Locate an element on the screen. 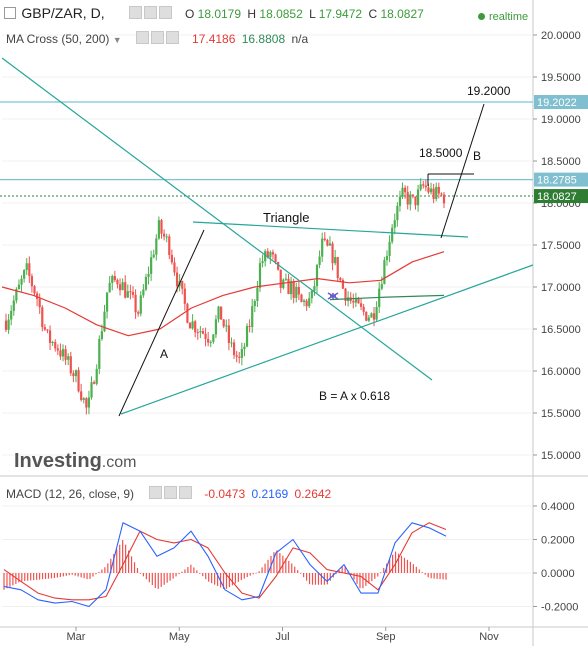  y-axis-tick-label: 18.5000 is located at coordinates (561, 162).